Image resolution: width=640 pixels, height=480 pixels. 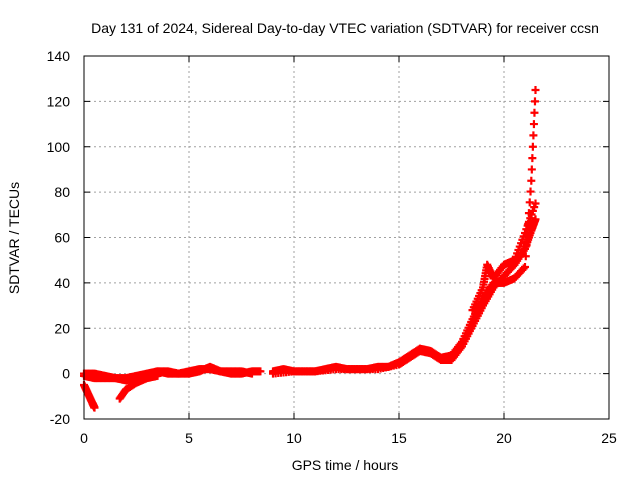 I want to click on x-tick-label: 15, so click(x=399, y=438).